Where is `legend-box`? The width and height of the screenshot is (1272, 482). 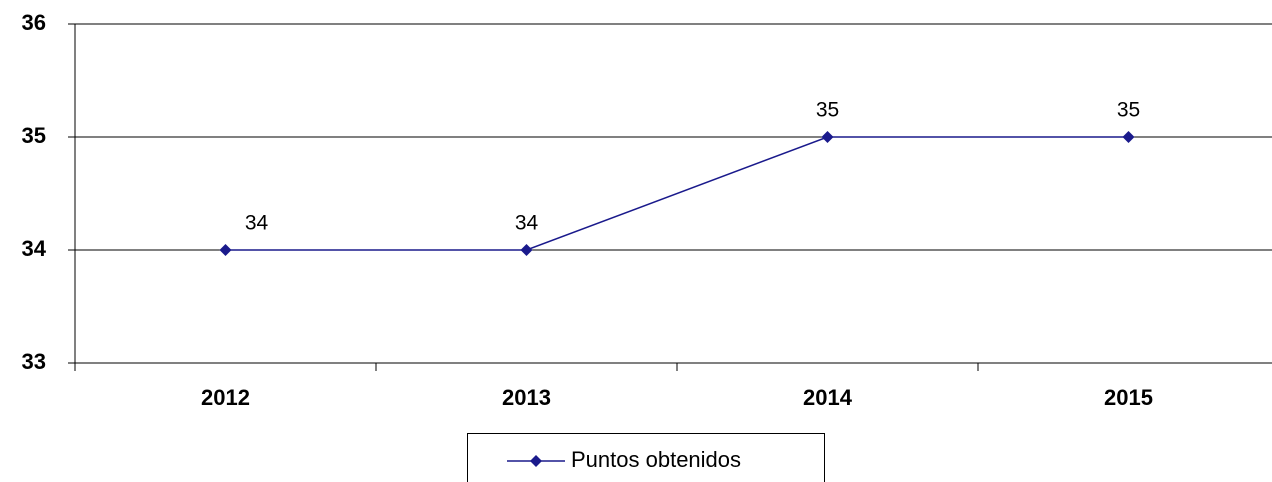
legend-box is located at coordinates (646, 457).